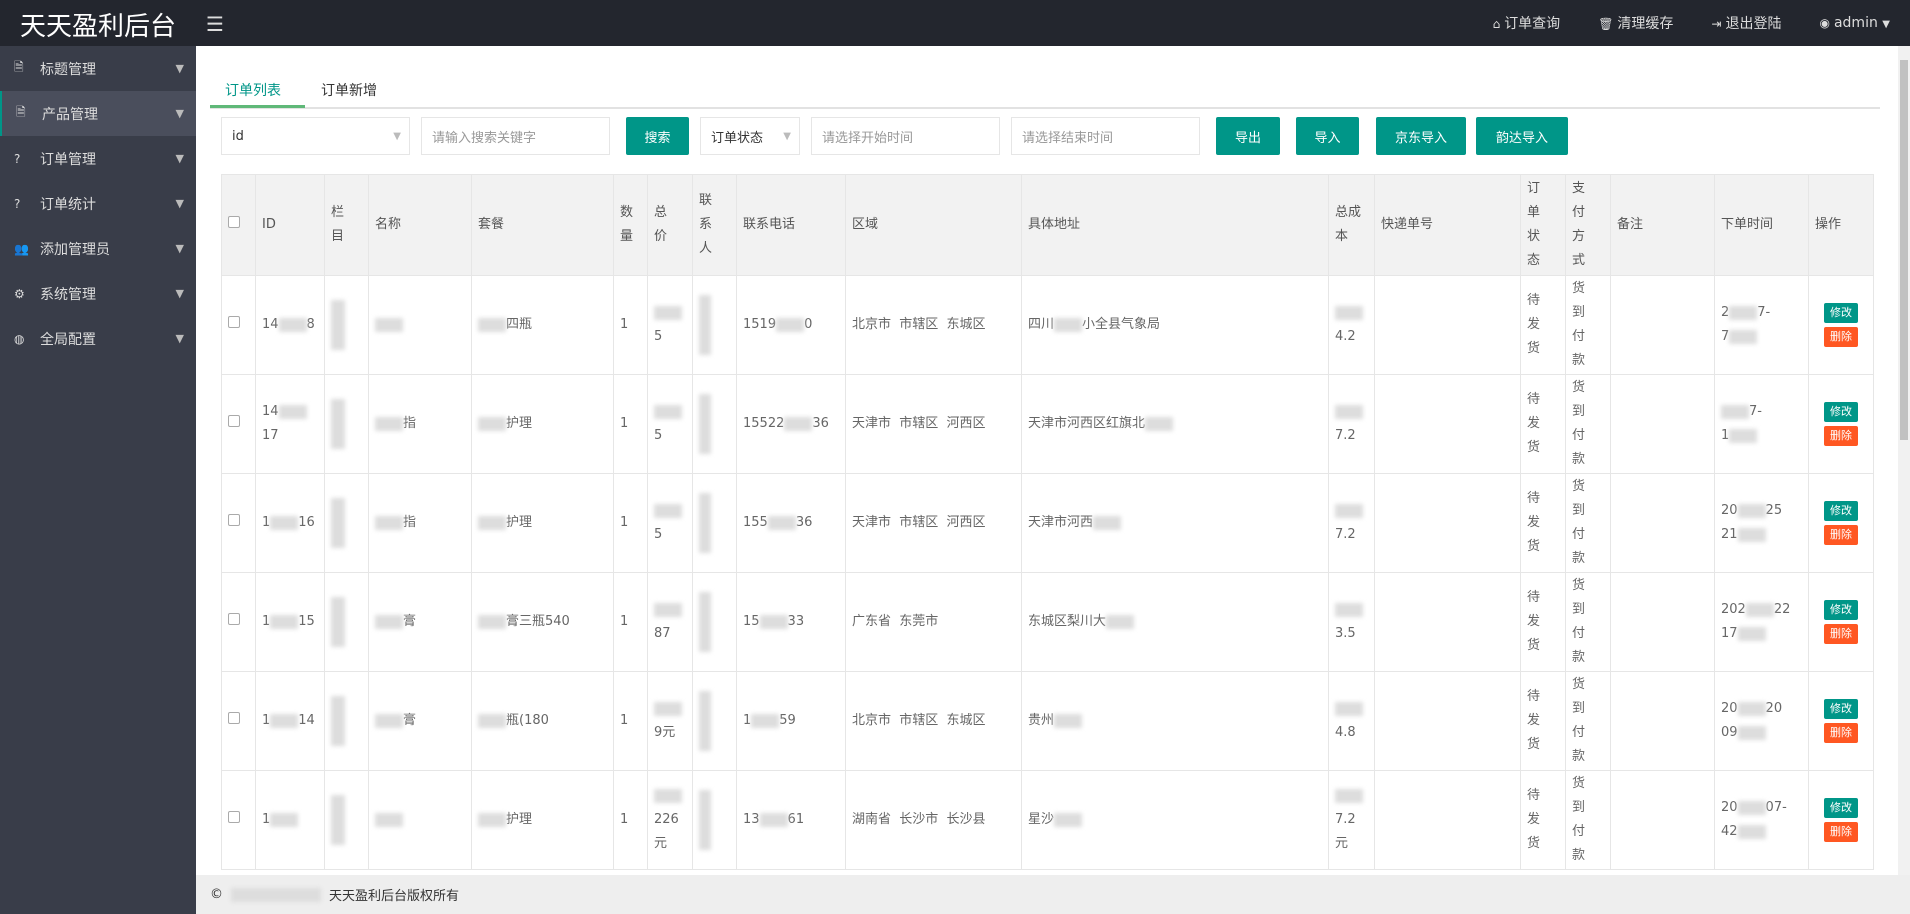 Image resolution: width=1910 pixels, height=914 pixels. I want to click on status-select-value: 订单状态, so click(737, 138).